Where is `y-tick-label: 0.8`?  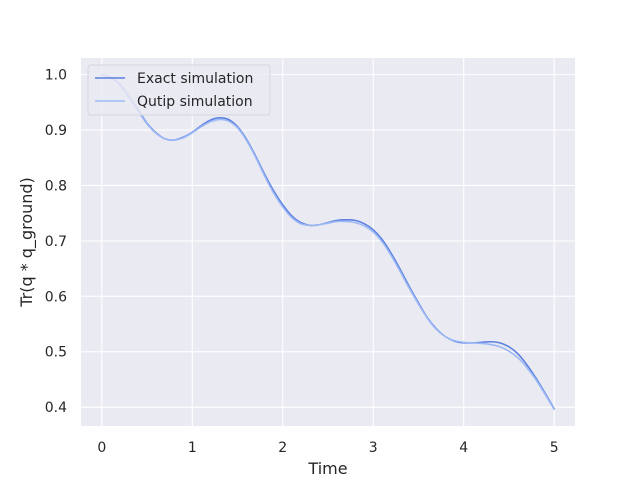 y-tick-label: 0.8 is located at coordinates (56, 186).